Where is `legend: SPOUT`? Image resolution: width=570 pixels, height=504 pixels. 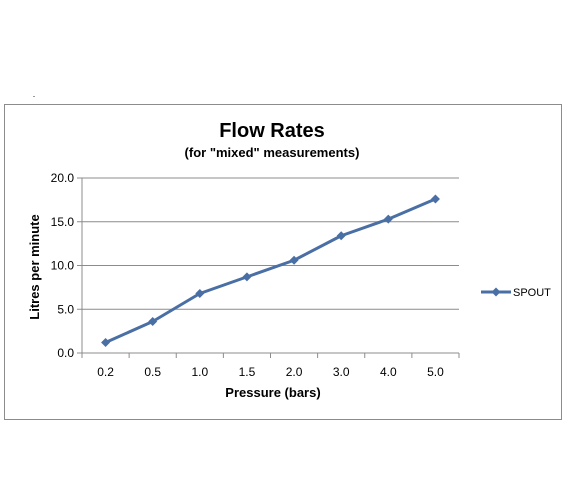 legend: SPOUT is located at coordinates (516, 293).